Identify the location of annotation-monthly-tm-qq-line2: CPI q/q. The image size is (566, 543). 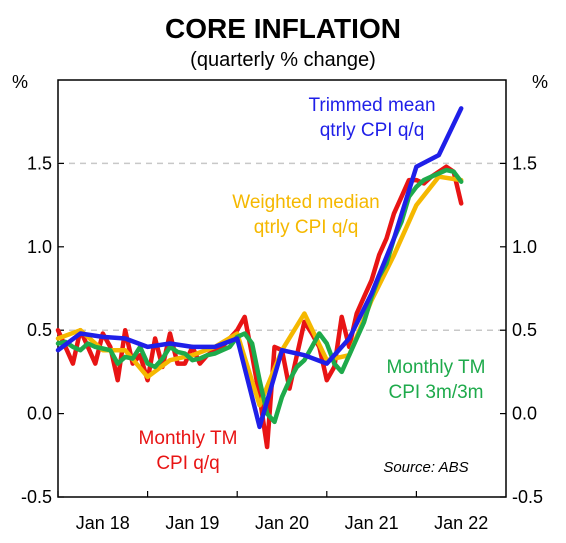
(187, 463).